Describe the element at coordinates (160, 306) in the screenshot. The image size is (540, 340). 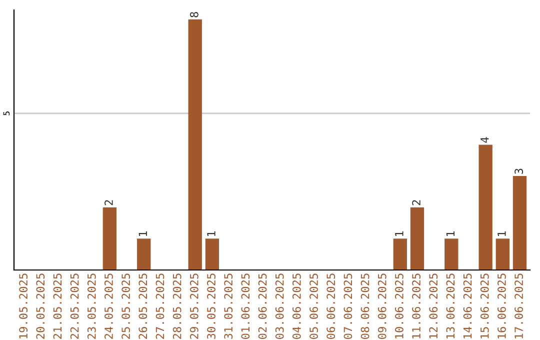
I see `x-tick-label: 27.05.2025` at that location.